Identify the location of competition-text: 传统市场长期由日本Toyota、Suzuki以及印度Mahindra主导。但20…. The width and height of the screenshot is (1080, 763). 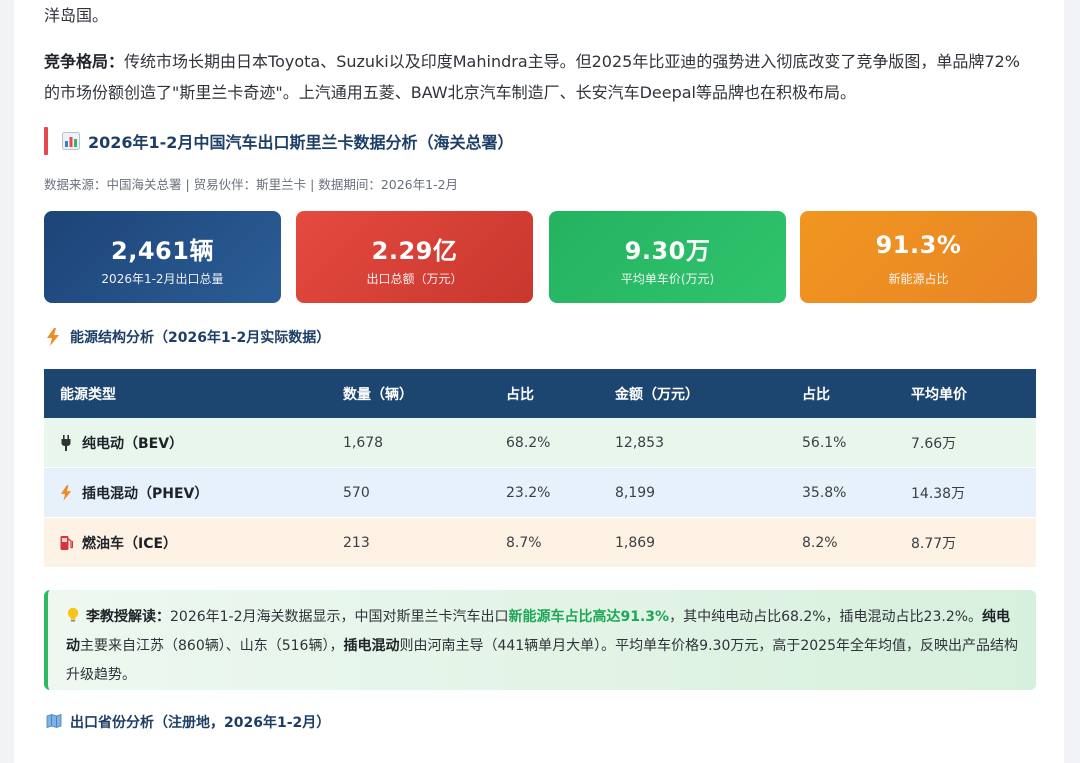
(532, 77).